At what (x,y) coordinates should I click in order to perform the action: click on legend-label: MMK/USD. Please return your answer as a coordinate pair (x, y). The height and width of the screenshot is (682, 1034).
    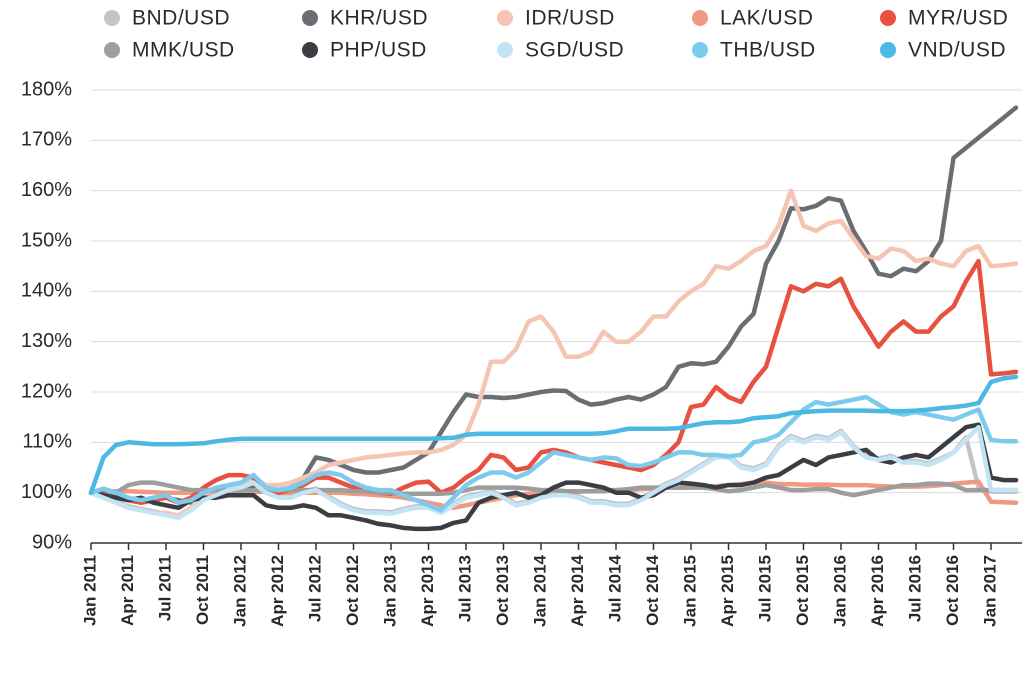
    Looking at the image, I should click on (183, 50).